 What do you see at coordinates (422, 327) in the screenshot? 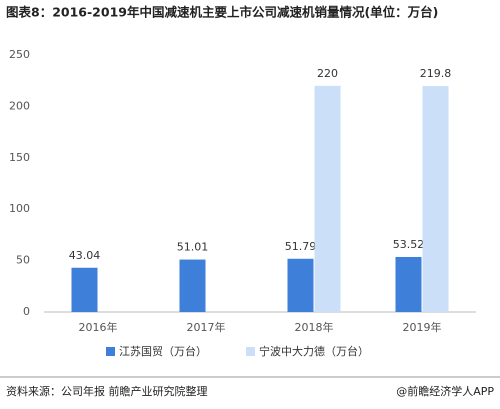
I see `x-tick-label: 2019年` at bounding box center [422, 327].